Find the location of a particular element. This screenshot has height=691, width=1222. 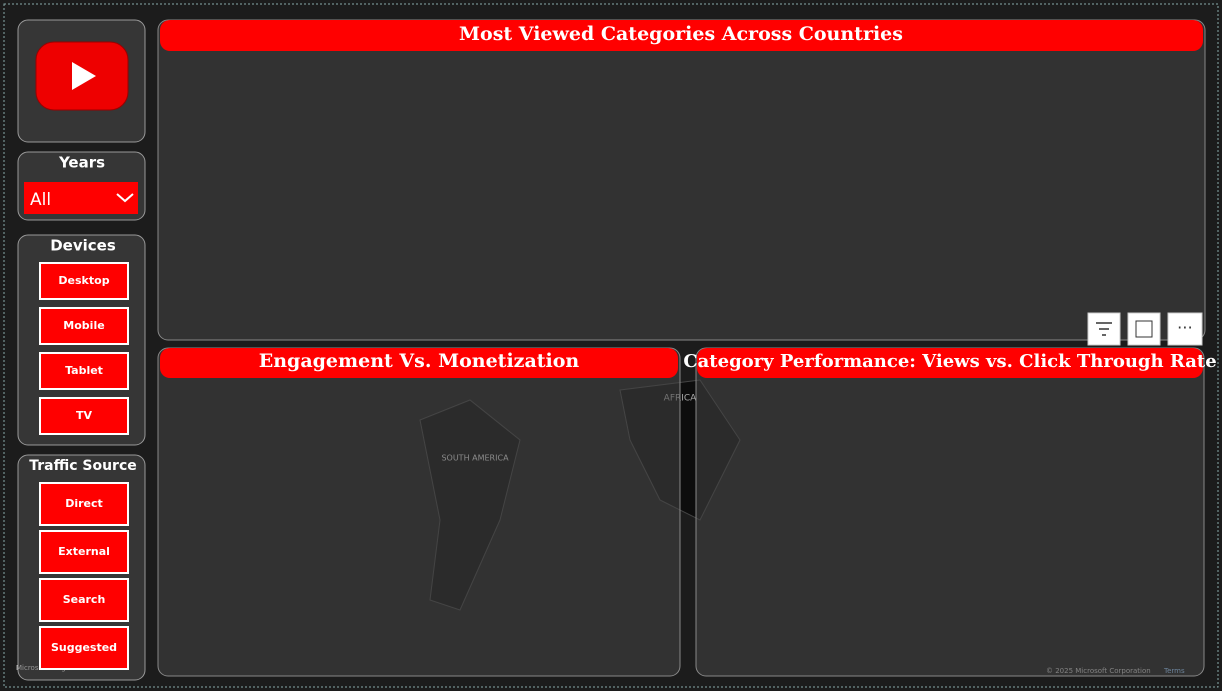

years-value: All is located at coordinates (40, 200).